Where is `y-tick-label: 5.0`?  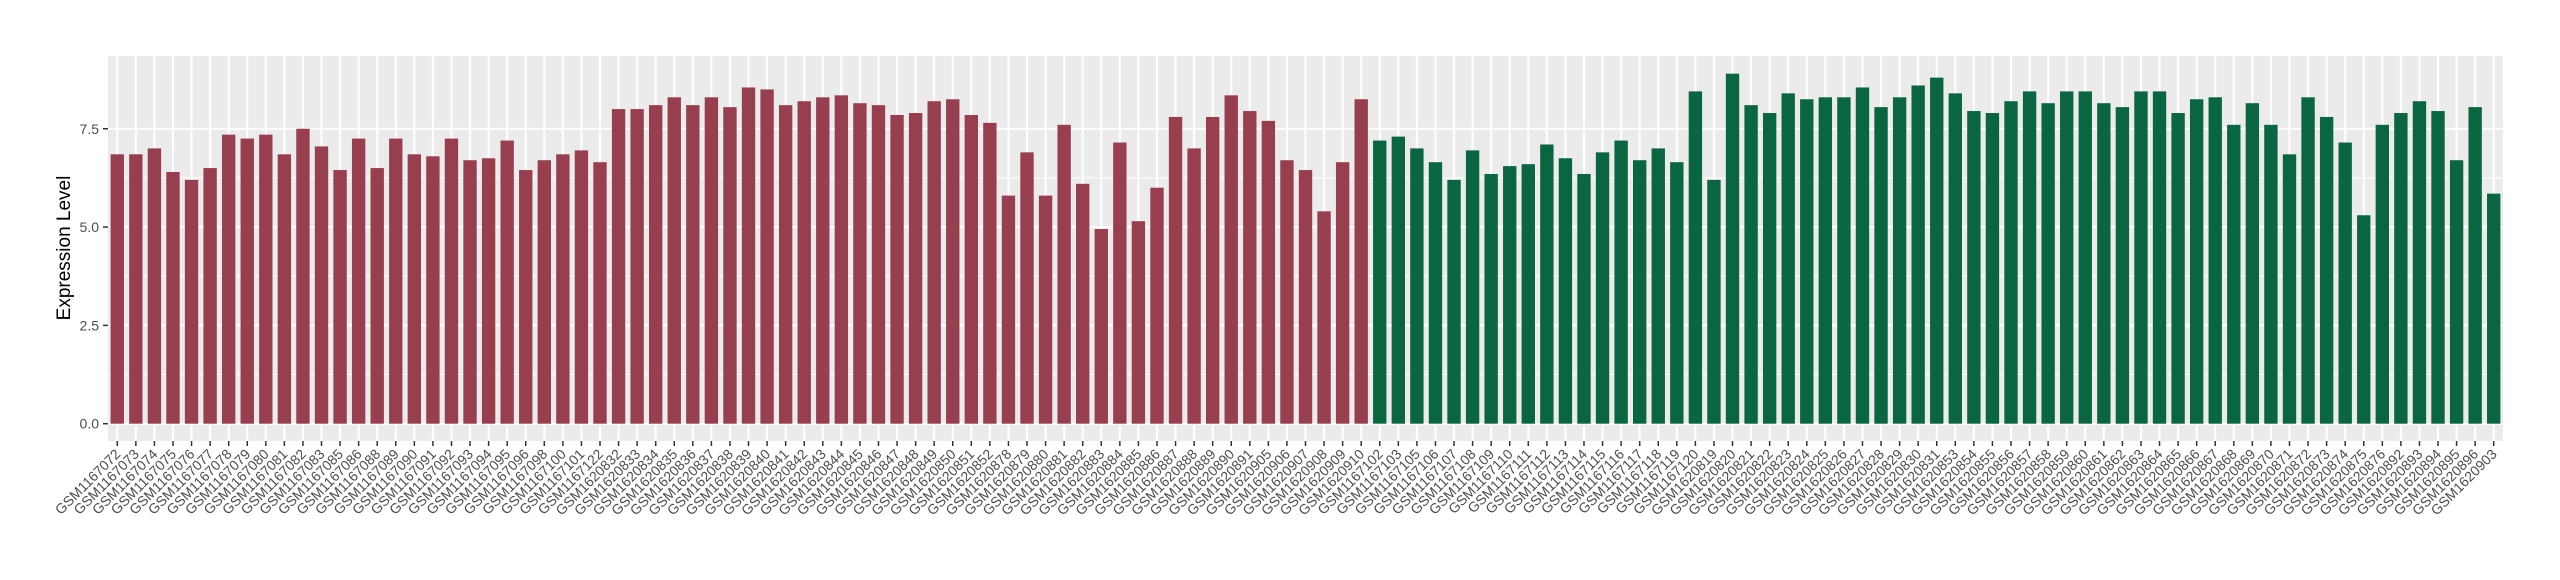 y-tick-label: 5.0 is located at coordinates (90, 227).